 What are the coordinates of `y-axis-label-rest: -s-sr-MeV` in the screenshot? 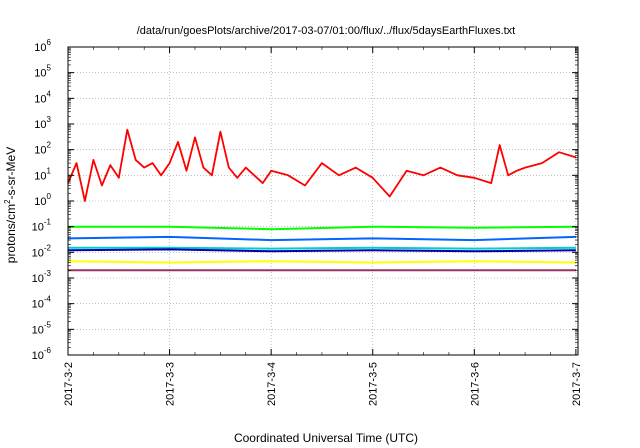 It's located at (11, 173).